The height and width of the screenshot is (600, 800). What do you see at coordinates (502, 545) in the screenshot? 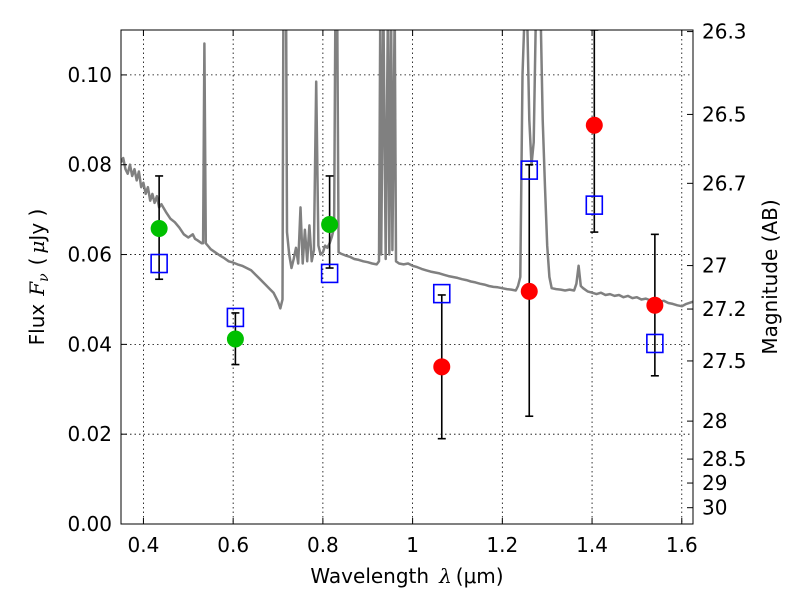
I see `x-tick-label: 1.2` at bounding box center [502, 545].